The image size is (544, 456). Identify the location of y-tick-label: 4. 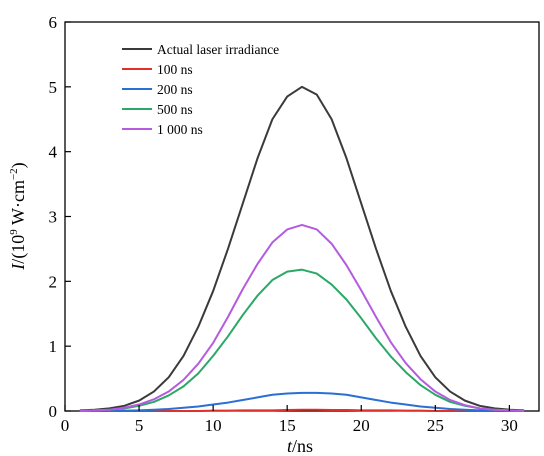
(53, 152).